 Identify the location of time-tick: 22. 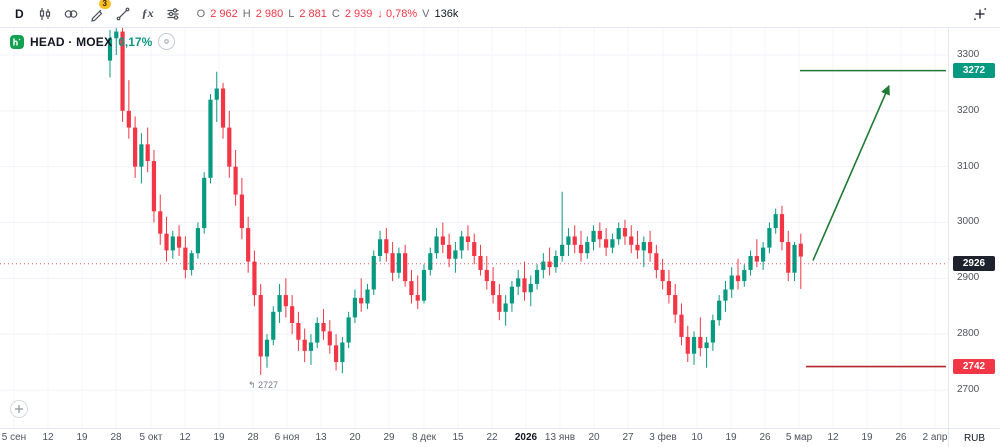
(492, 437).